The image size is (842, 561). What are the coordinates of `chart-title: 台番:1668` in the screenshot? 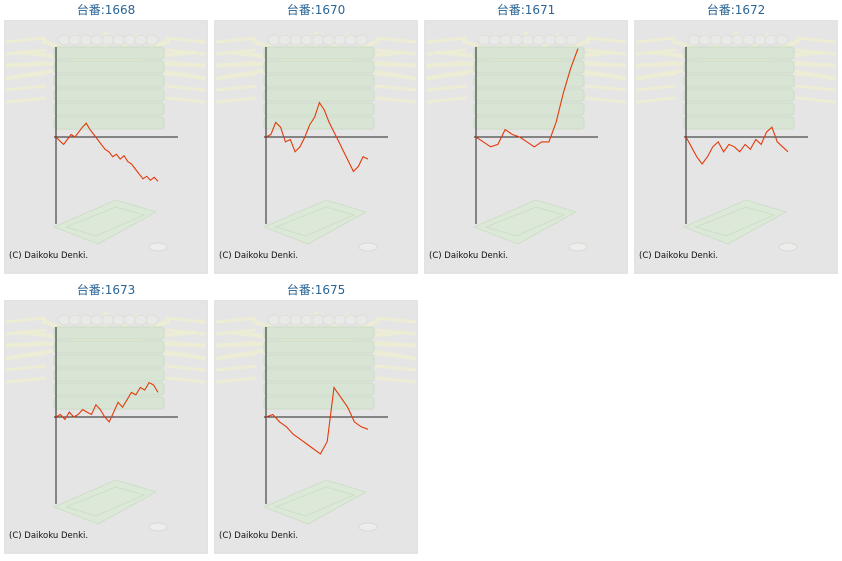 It's located at (106, 10).